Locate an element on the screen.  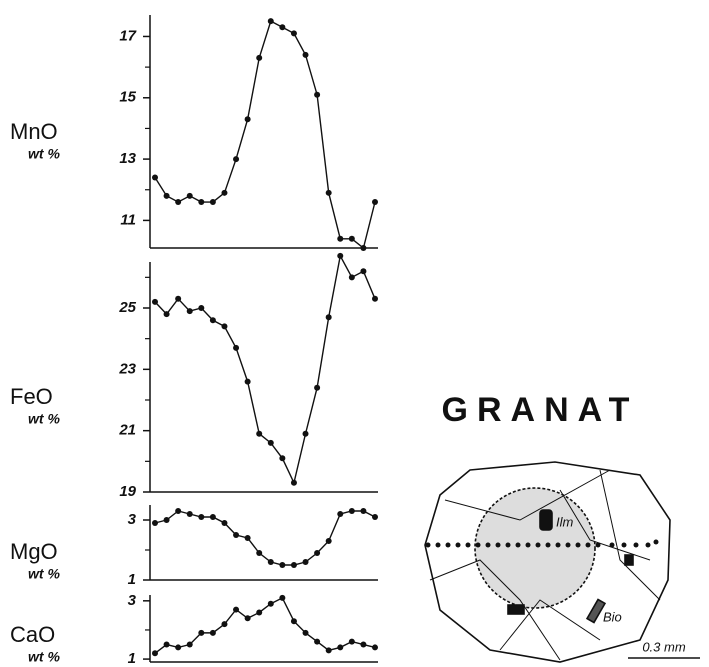
y-tick-label: 19 is located at coordinates (127, 491).